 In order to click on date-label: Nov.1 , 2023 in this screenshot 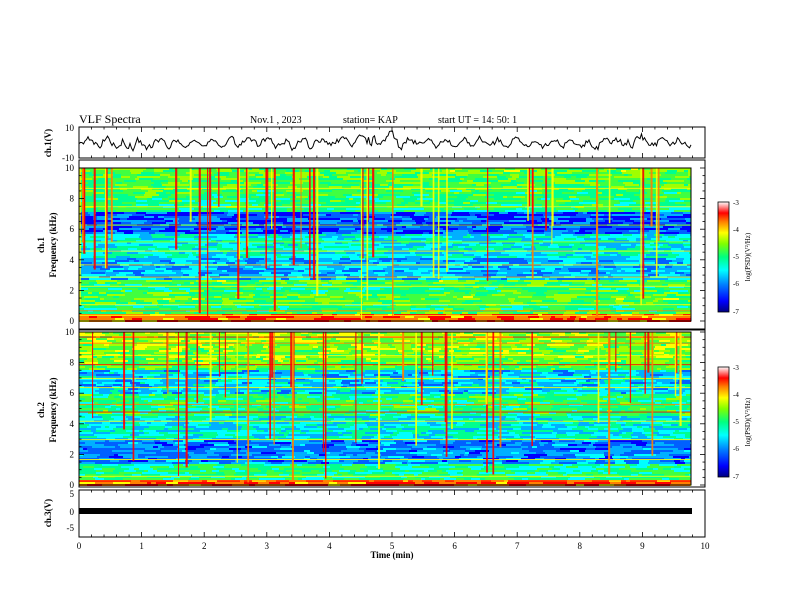, I will do `click(276, 120)`.